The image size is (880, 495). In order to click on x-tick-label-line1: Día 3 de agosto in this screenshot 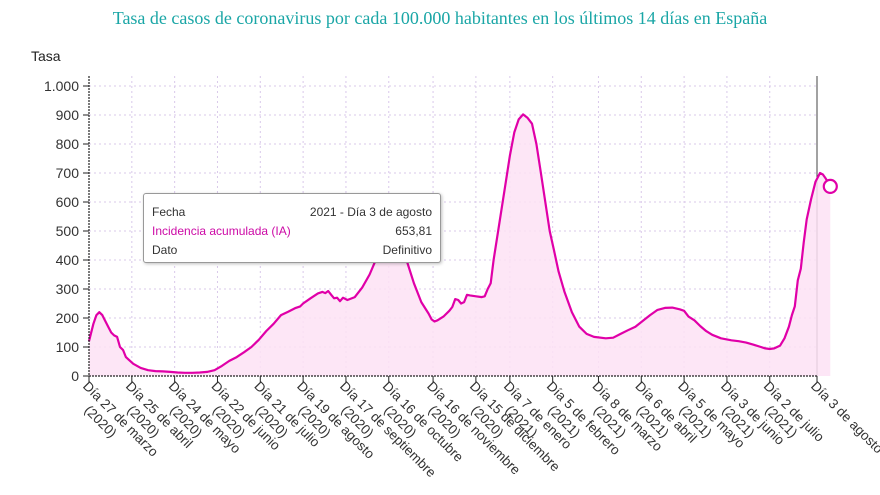, I will do `click(844, 417)`.